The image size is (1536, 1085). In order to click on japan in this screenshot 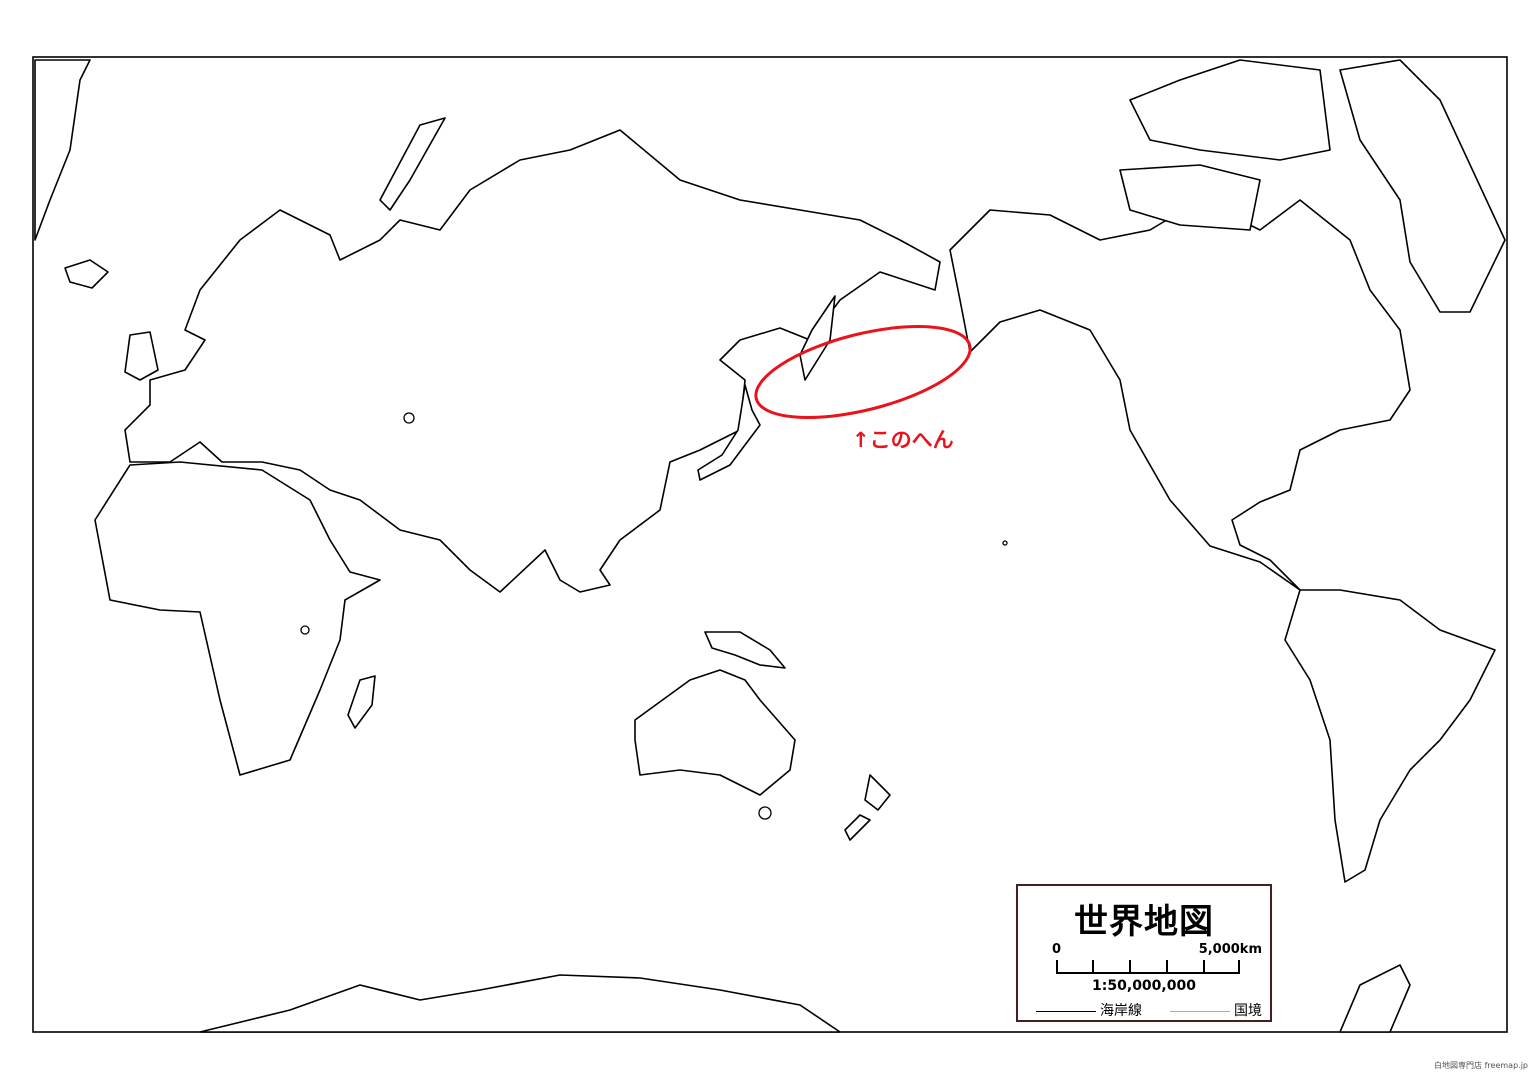, I will do `click(729, 432)`.